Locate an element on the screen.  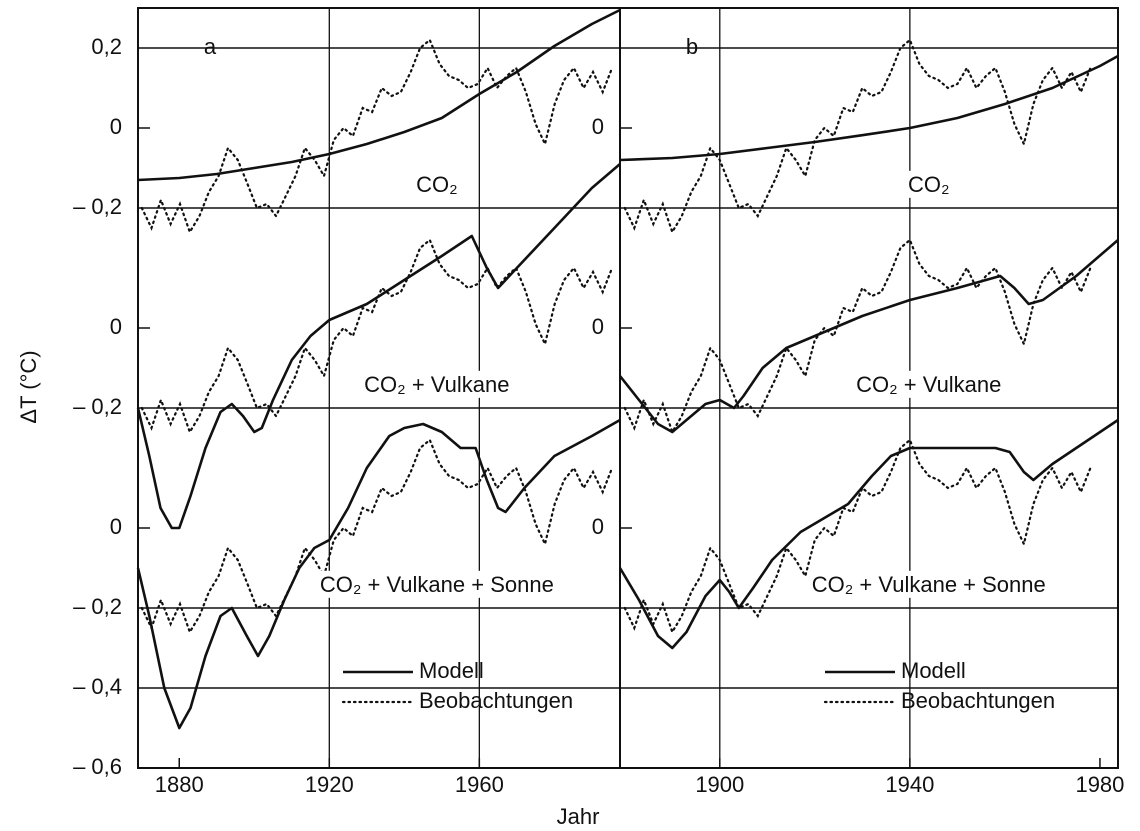
y-tick-label: 0,2 is located at coordinates (106, 46).